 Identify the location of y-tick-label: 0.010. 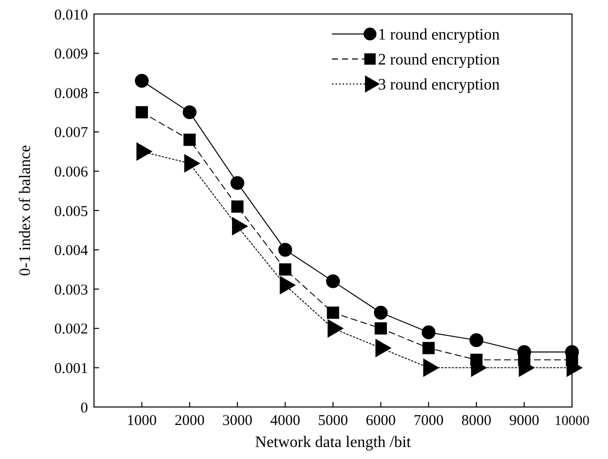
(71, 15).